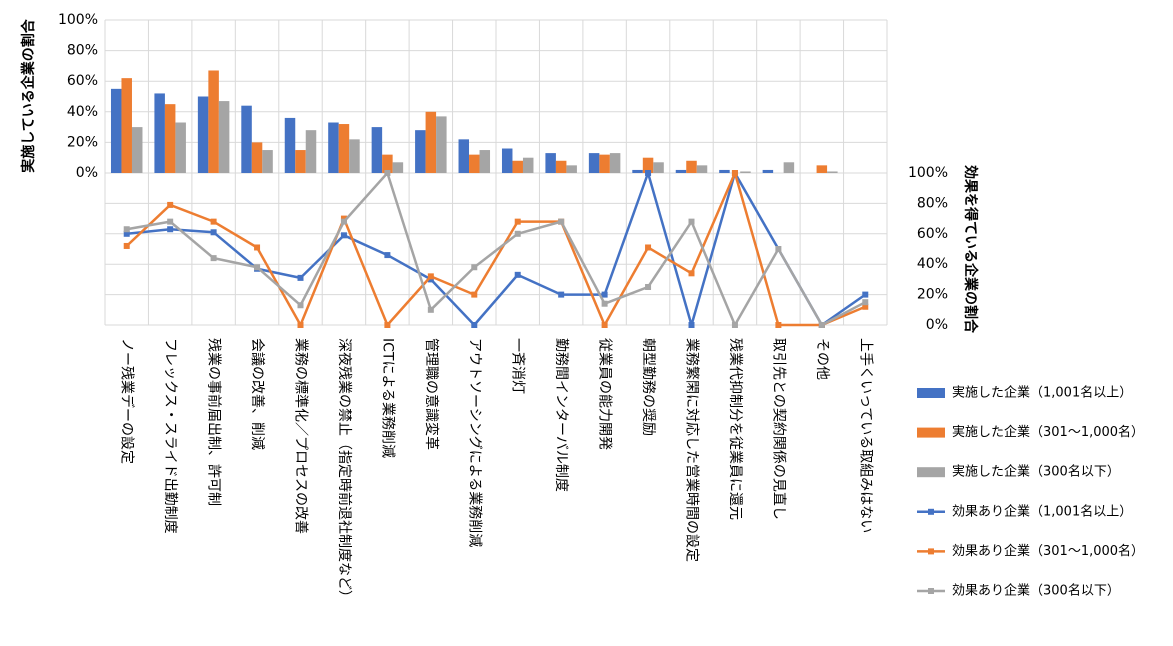 The width and height of the screenshot is (1173, 646). I want to click on category-label: フレックス・スライド出勤制度, so click(170, 436).